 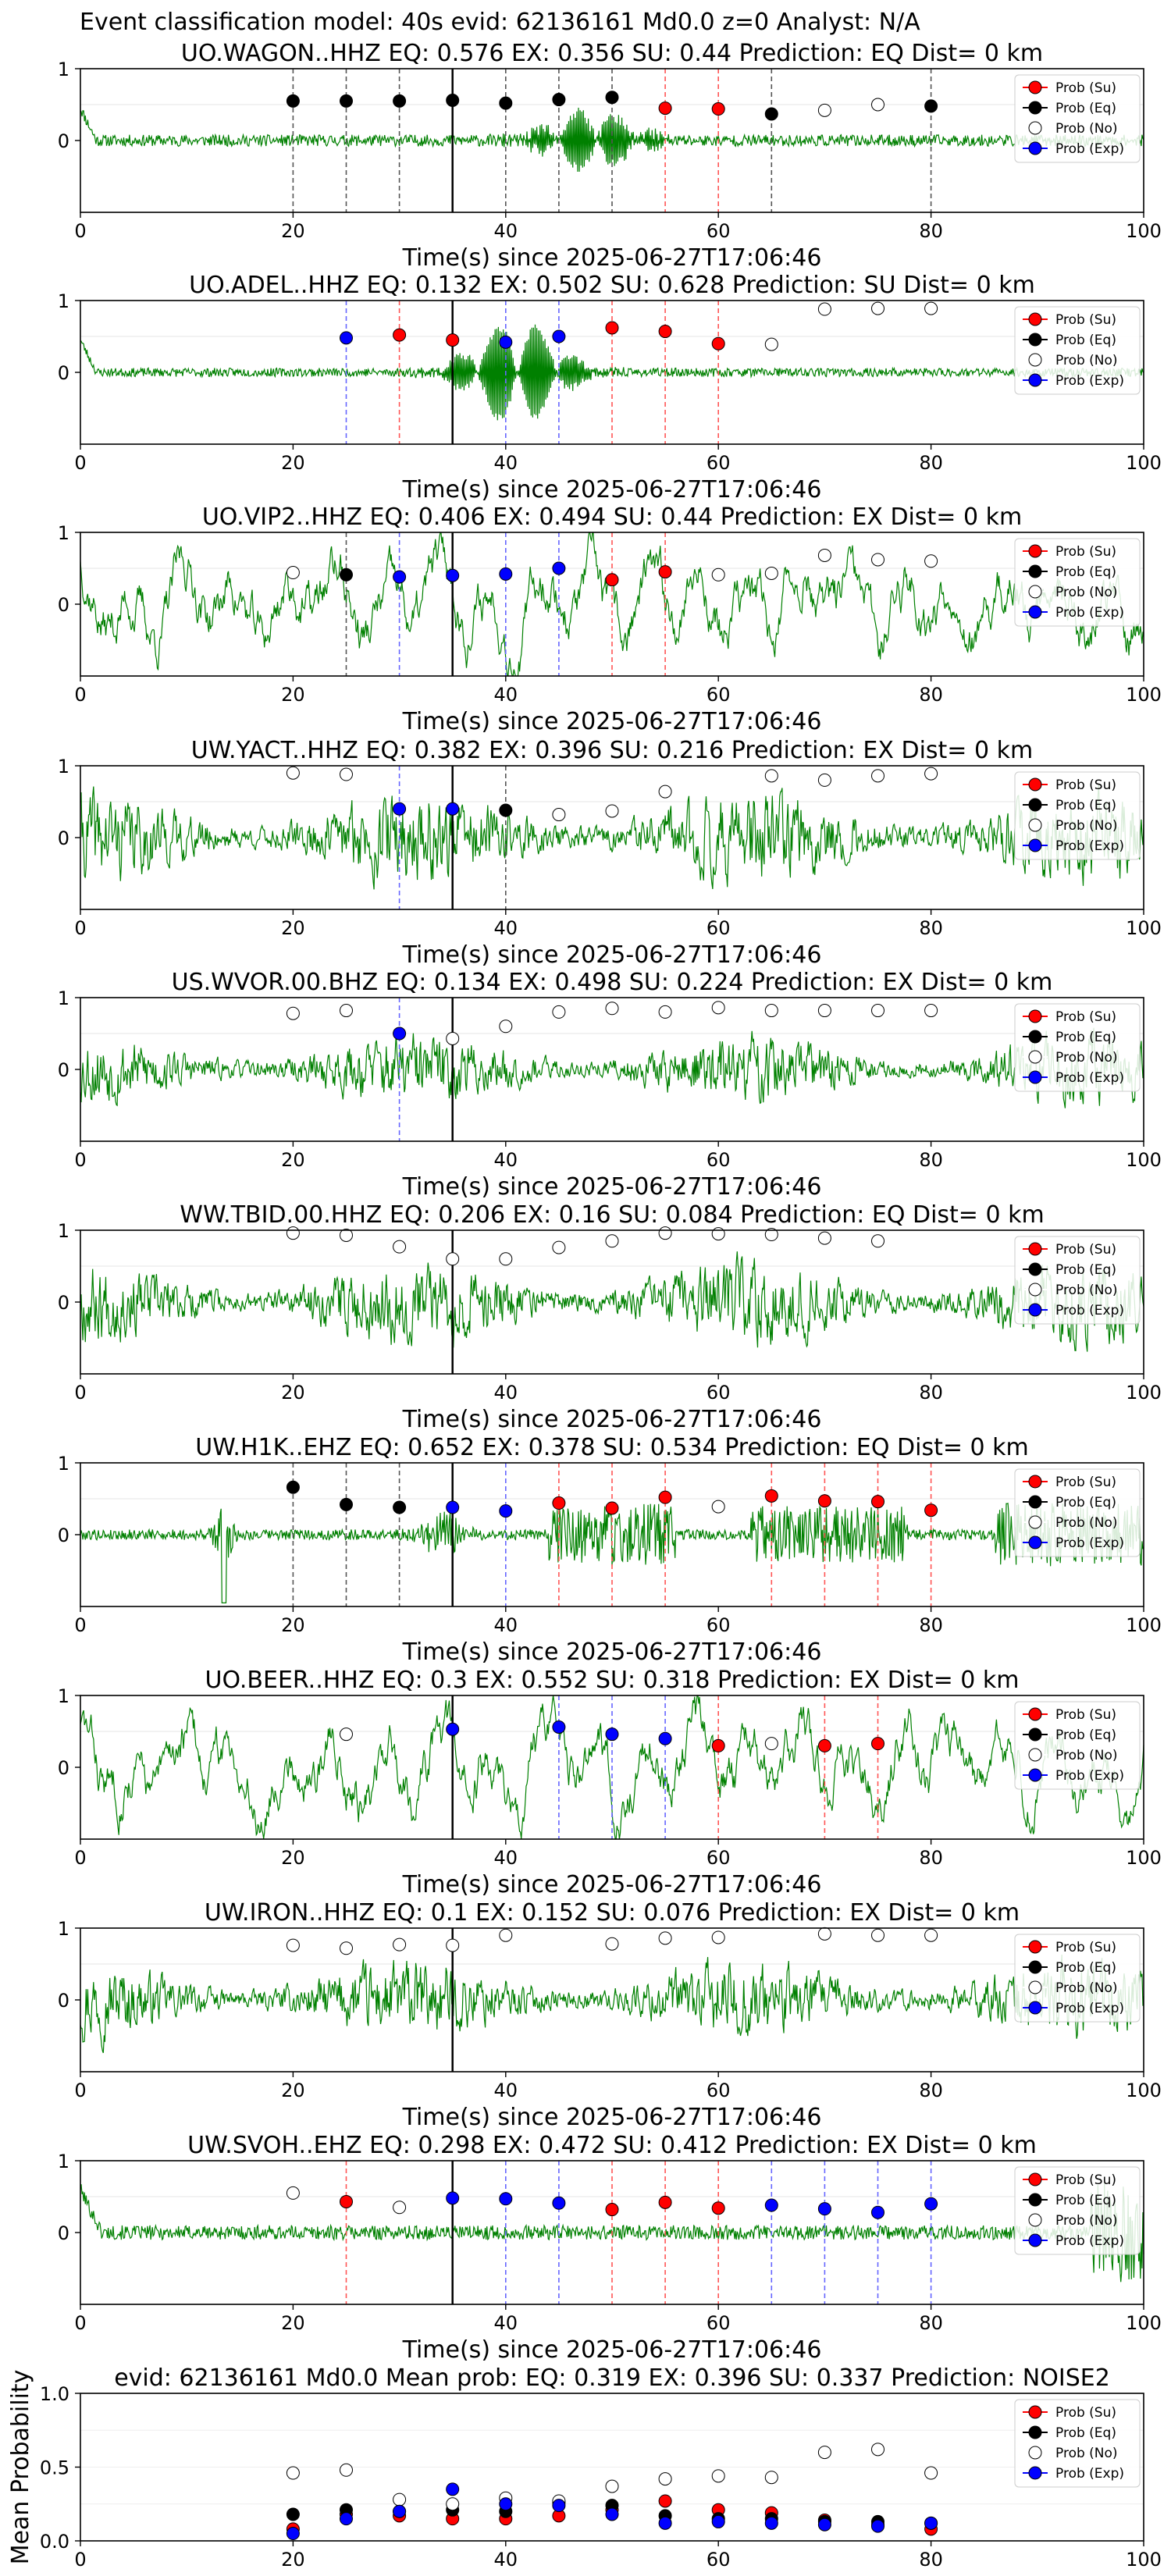 What do you see at coordinates (665, 2523) in the screenshot?
I see `mean-point-exp` at bounding box center [665, 2523].